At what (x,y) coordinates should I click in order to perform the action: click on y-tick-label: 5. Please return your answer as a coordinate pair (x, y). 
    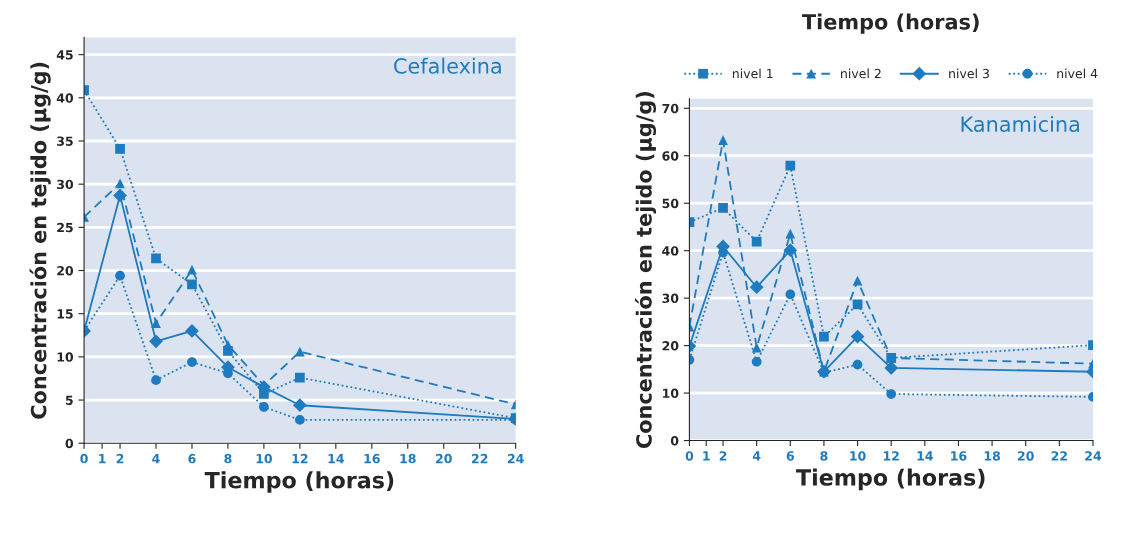
    Looking at the image, I should click on (69, 400).